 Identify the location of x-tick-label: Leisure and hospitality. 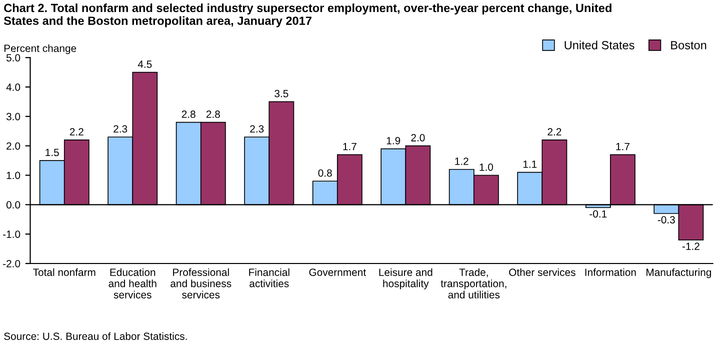
(405, 279).